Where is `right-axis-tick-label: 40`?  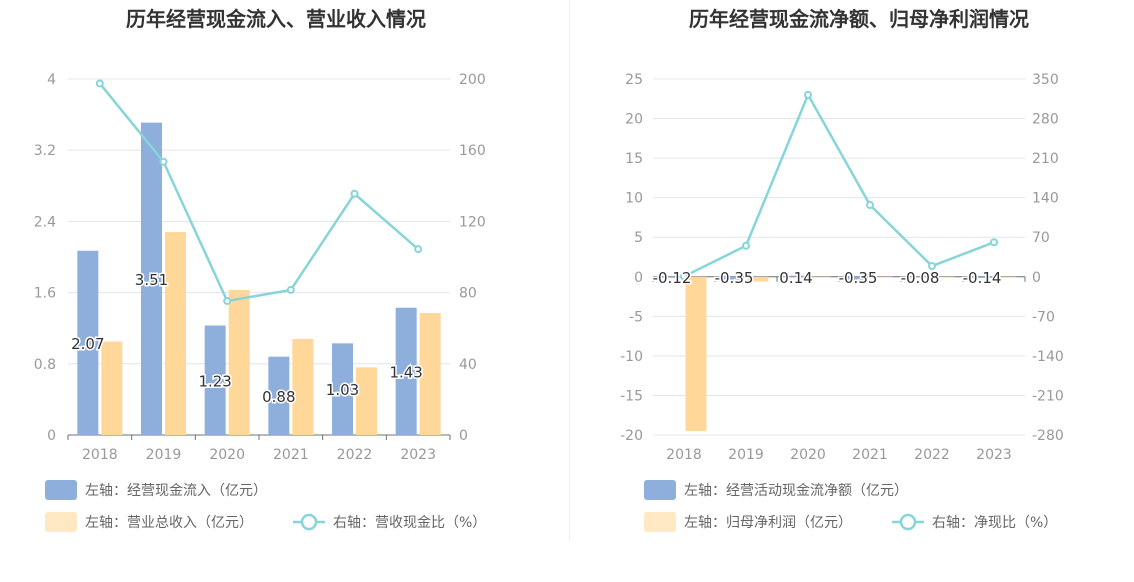
right-axis-tick-label: 40 is located at coordinates (468, 365).